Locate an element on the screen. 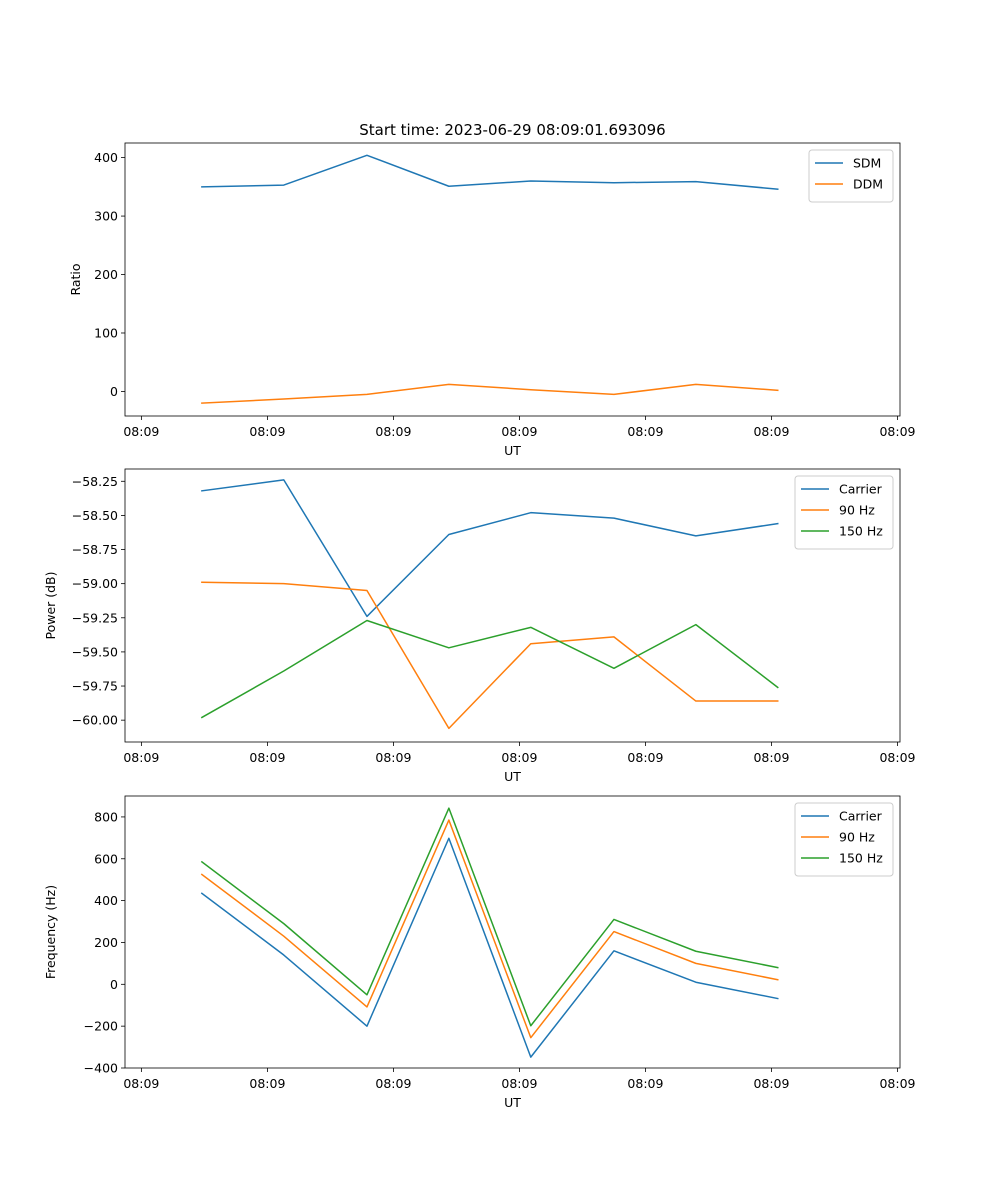  y-tick-label: −59.75 is located at coordinates (95, 686).